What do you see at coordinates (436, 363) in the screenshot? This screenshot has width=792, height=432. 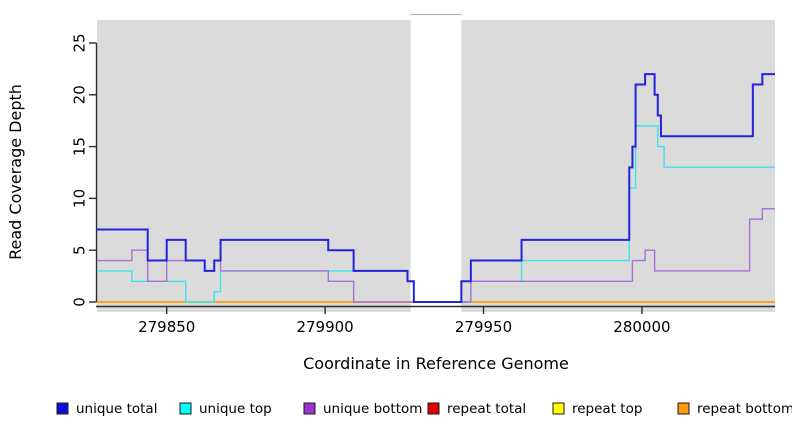 I see `x-axis-label: Coordinate in Reference Genome` at bounding box center [436, 363].